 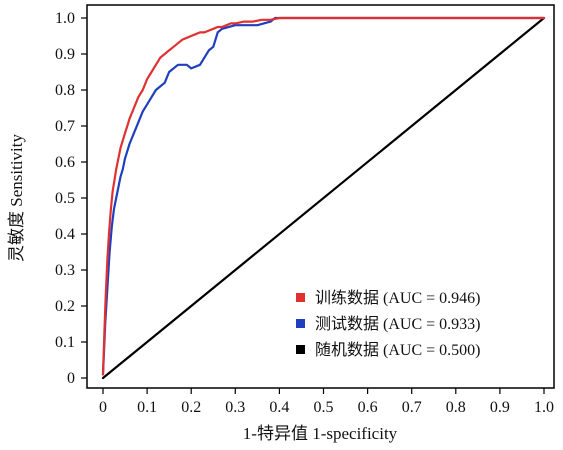 What do you see at coordinates (65, 126) in the screenshot?
I see `y-tick-label: 0.7` at bounding box center [65, 126].